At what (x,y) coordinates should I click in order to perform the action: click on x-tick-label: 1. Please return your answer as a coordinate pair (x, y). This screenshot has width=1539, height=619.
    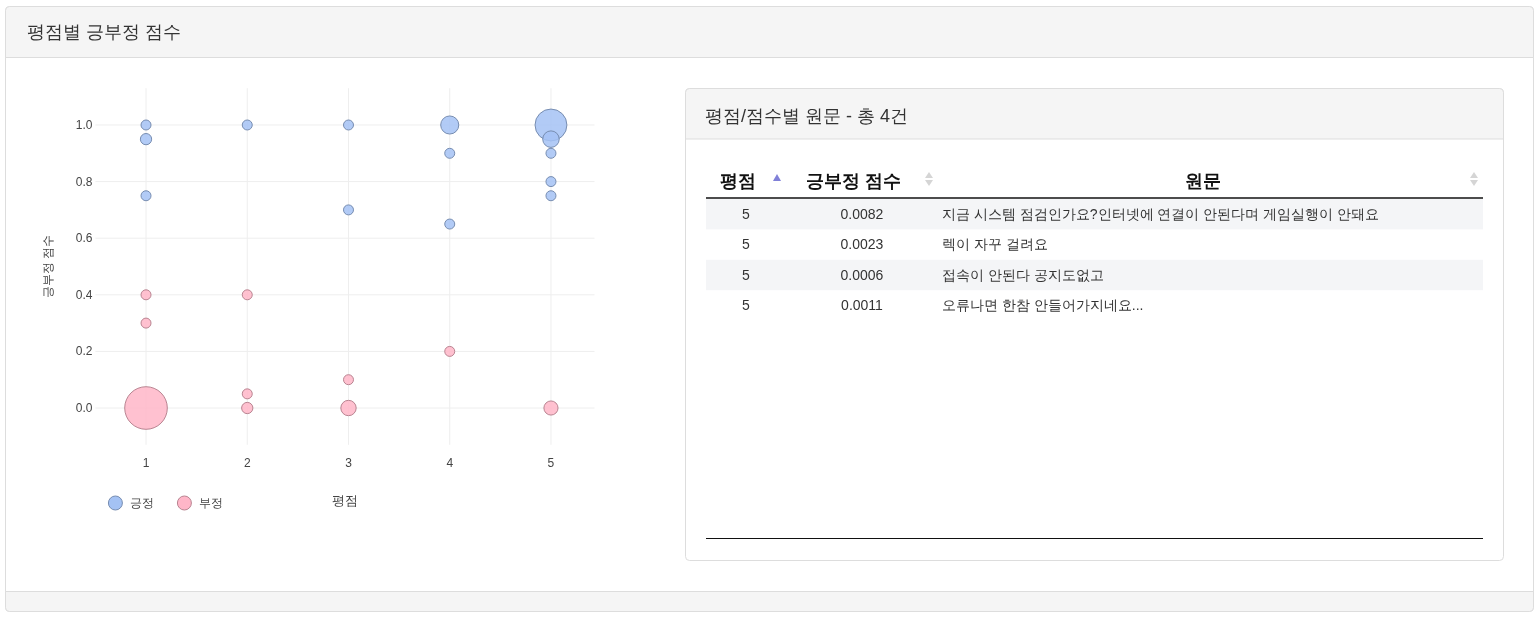
    Looking at the image, I should click on (146, 462).